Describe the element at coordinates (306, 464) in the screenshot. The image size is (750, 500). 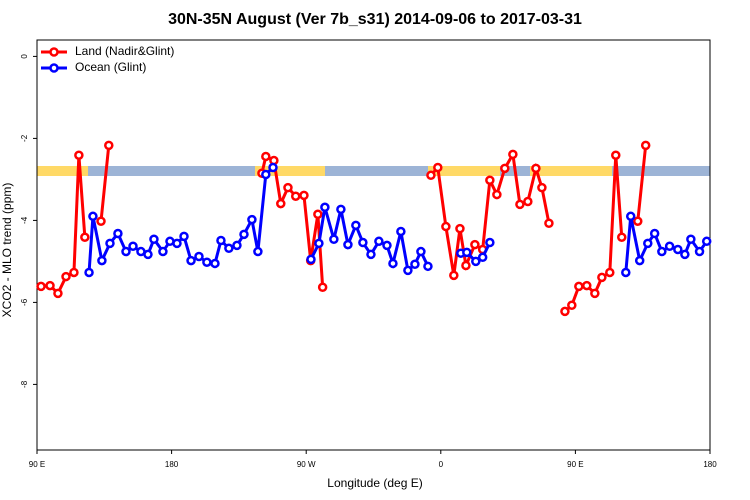
I see `x-tick-label: 90 W` at that location.